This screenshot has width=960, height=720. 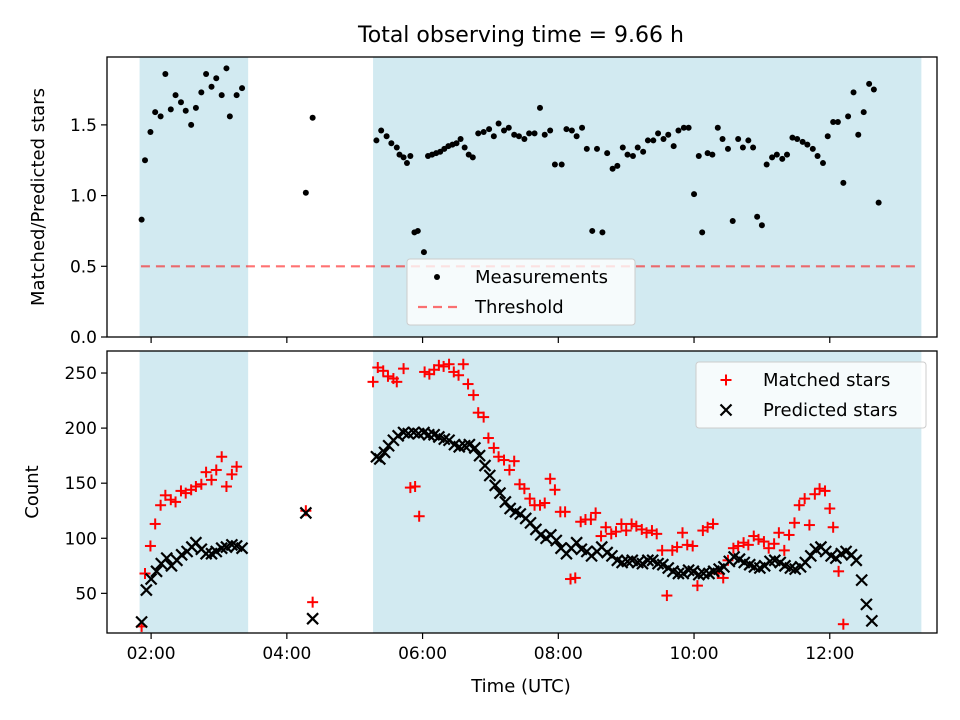 I want to click on x-tick-label: 02:00, so click(x=151, y=654).